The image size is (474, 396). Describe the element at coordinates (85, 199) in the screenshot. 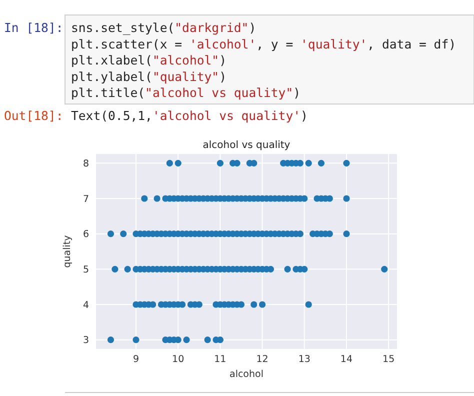

I see `y-tick-label: 7` at that location.